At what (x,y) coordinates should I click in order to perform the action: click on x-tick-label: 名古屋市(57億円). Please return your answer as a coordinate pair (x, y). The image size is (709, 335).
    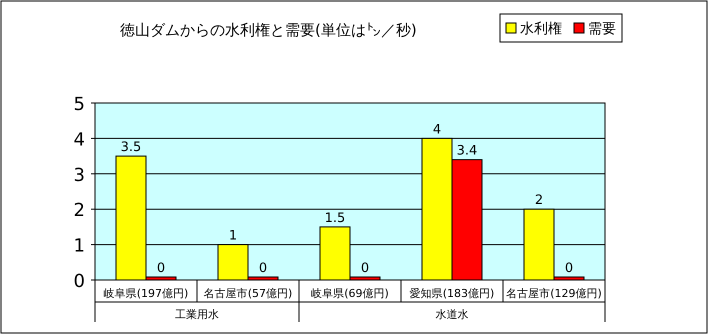
    Looking at the image, I should click on (248, 293).